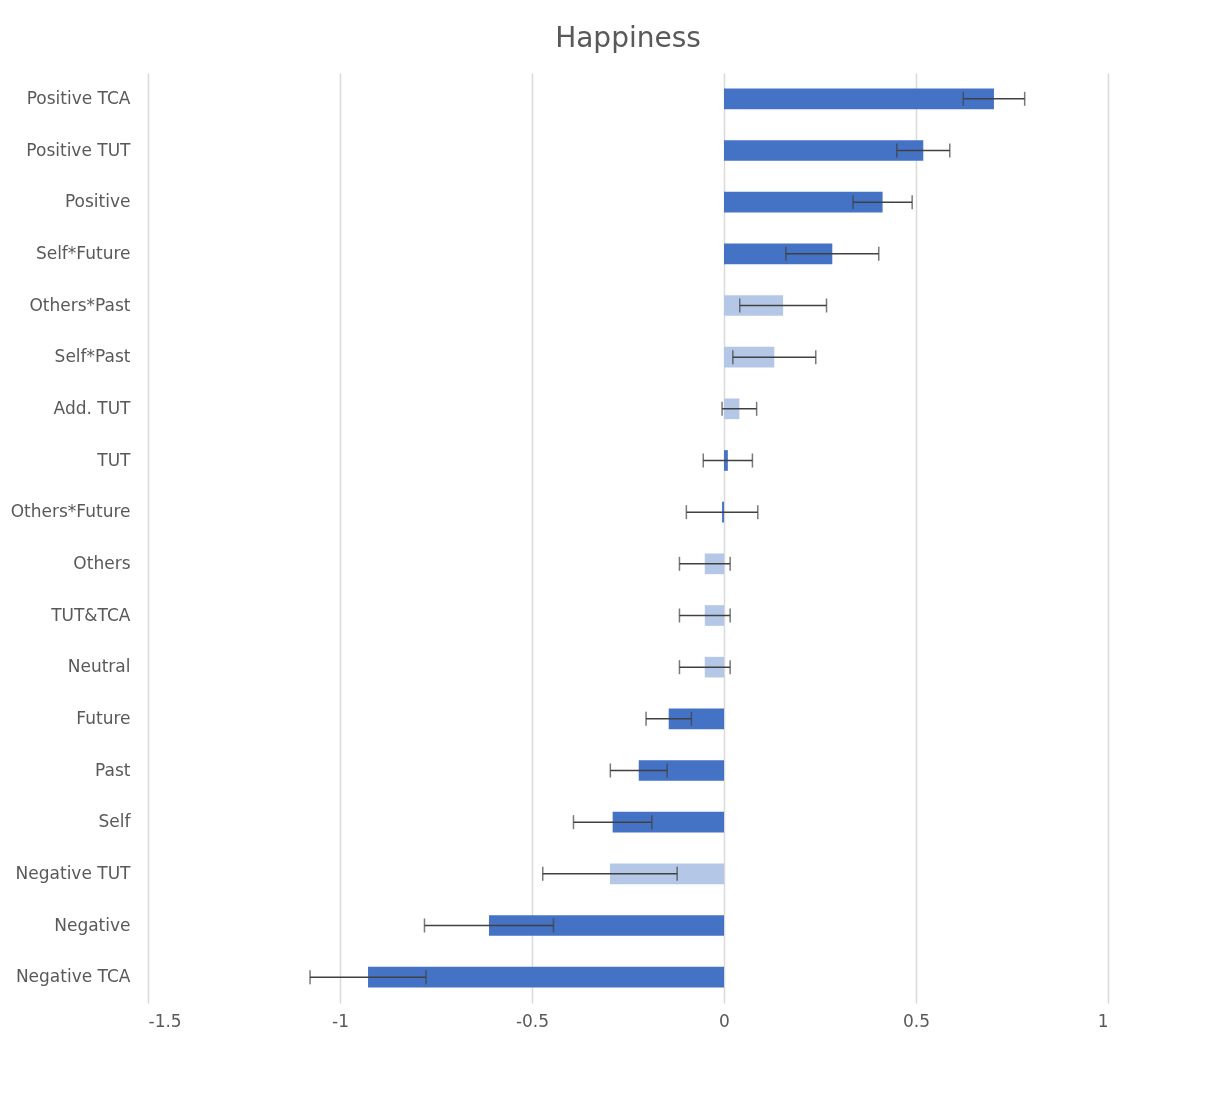  I want to click on y-tick-label: Add. TUT, so click(92, 407).